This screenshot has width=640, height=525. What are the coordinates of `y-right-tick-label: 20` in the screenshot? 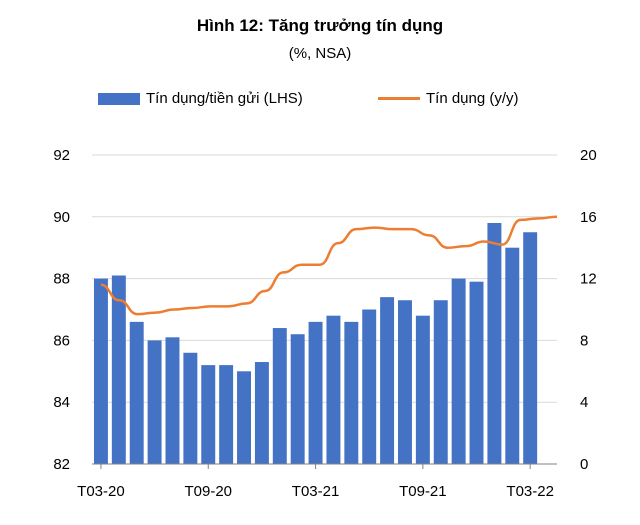 It's located at (588, 155).